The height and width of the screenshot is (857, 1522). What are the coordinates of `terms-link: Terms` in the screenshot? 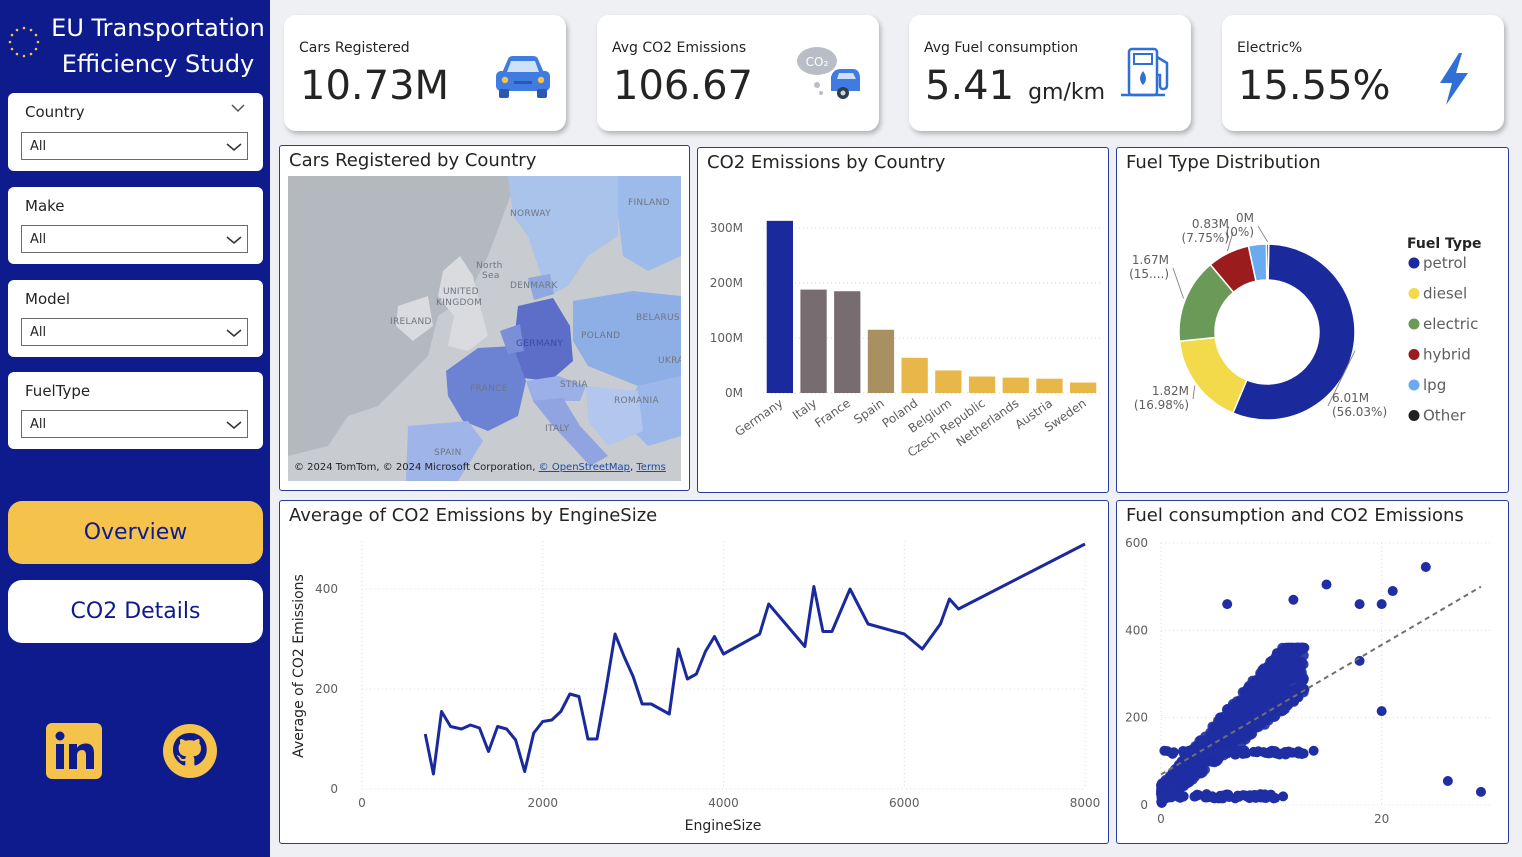 It's located at (651, 467).